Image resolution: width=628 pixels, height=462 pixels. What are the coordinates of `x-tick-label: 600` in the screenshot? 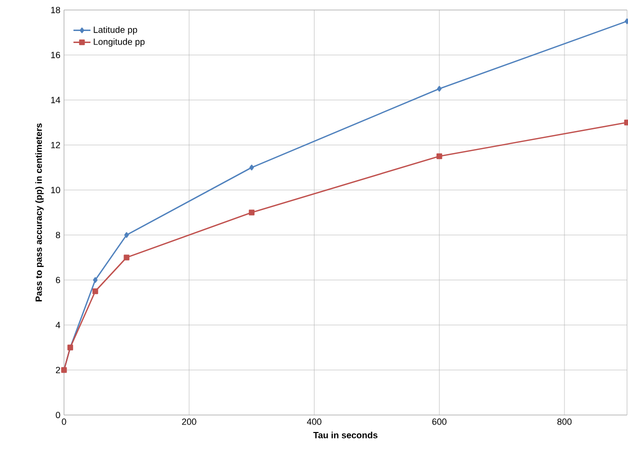 It's located at (439, 421).